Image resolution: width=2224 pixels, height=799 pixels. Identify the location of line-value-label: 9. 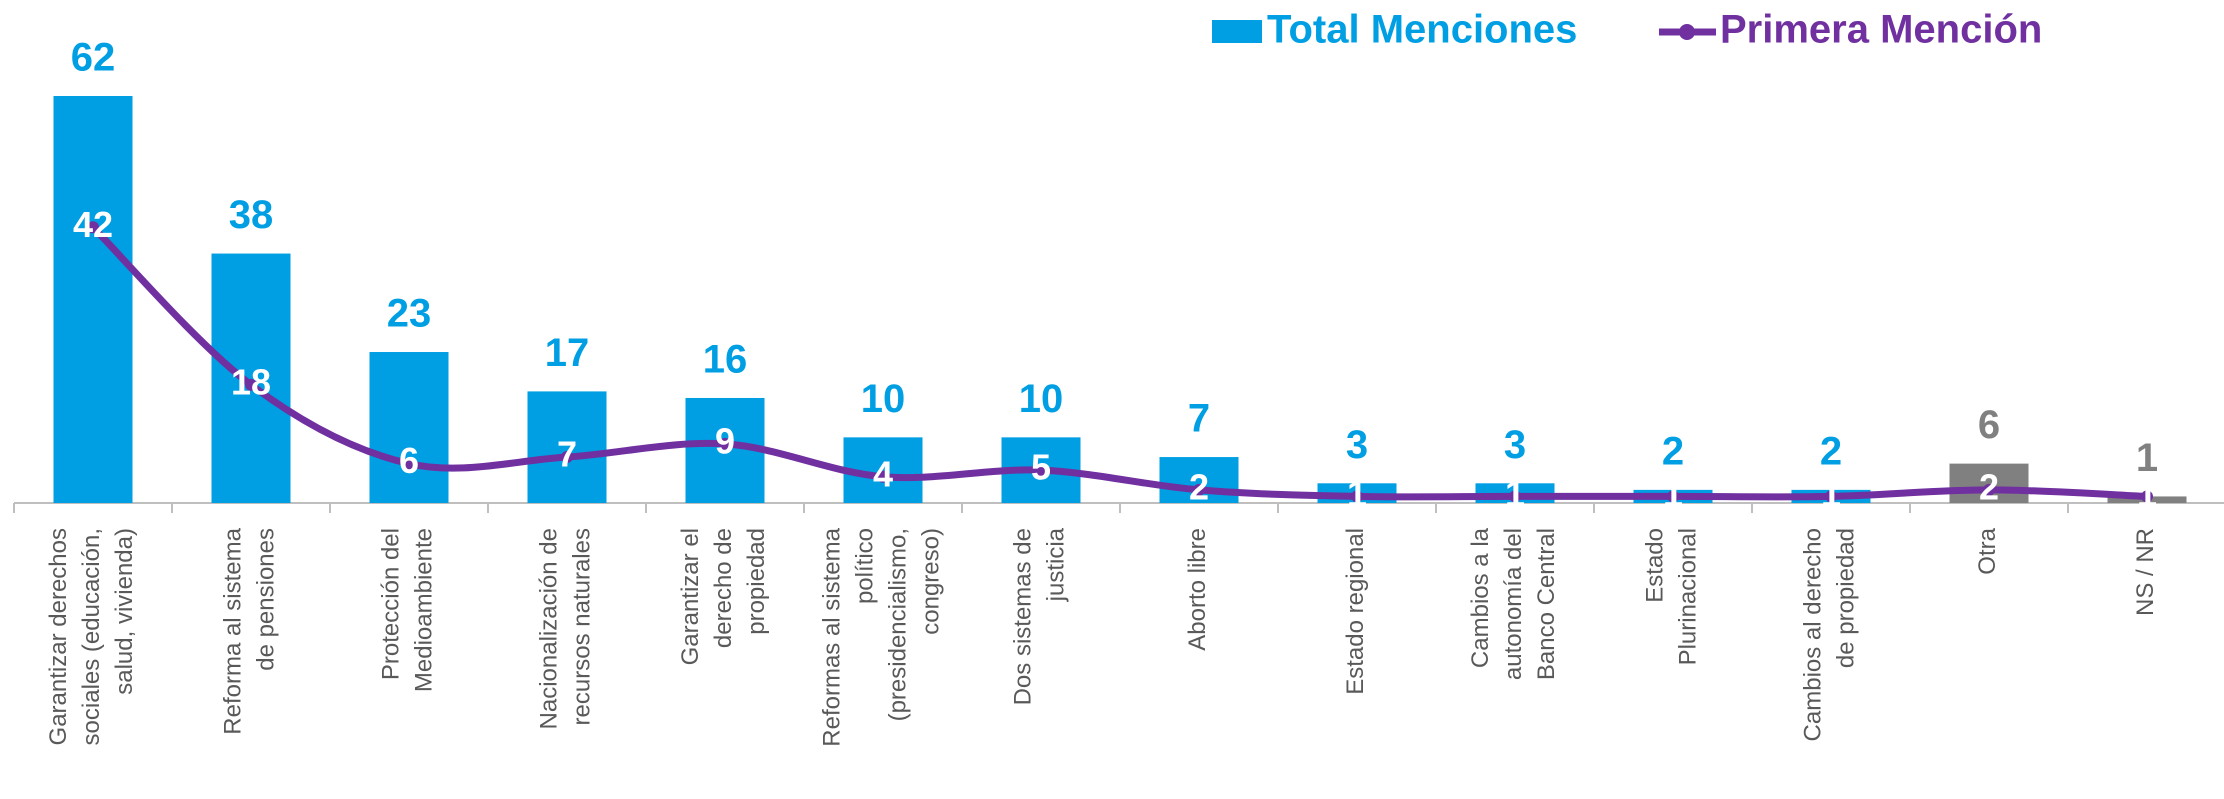
(725, 440).